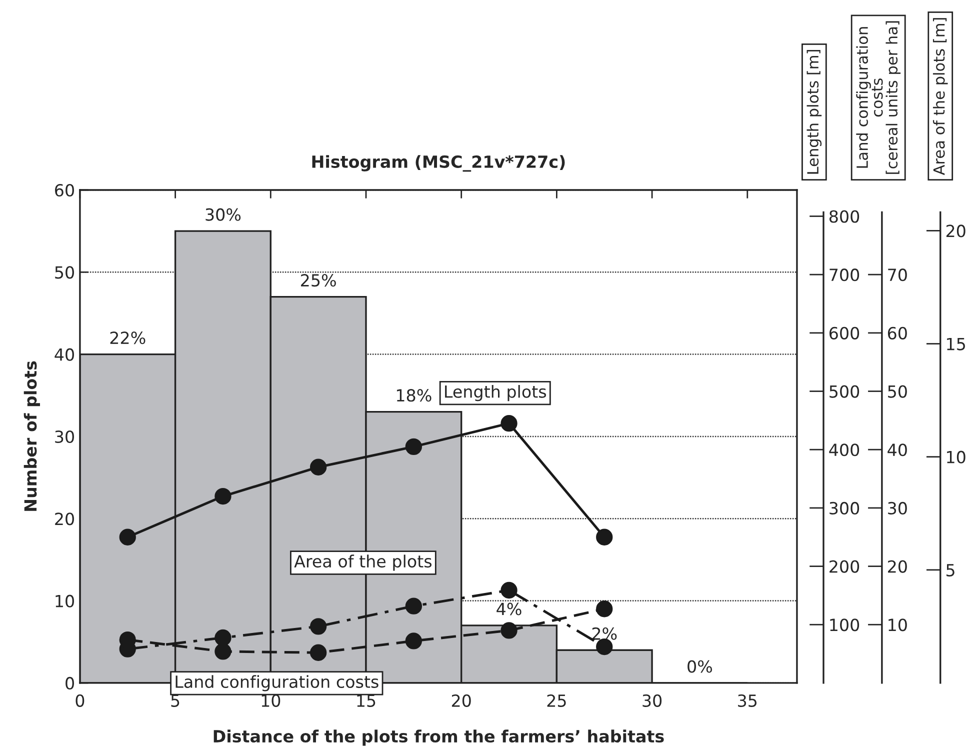 The width and height of the screenshot is (975, 753). I want to click on y2-tick-label: 800, so click(844, 216).